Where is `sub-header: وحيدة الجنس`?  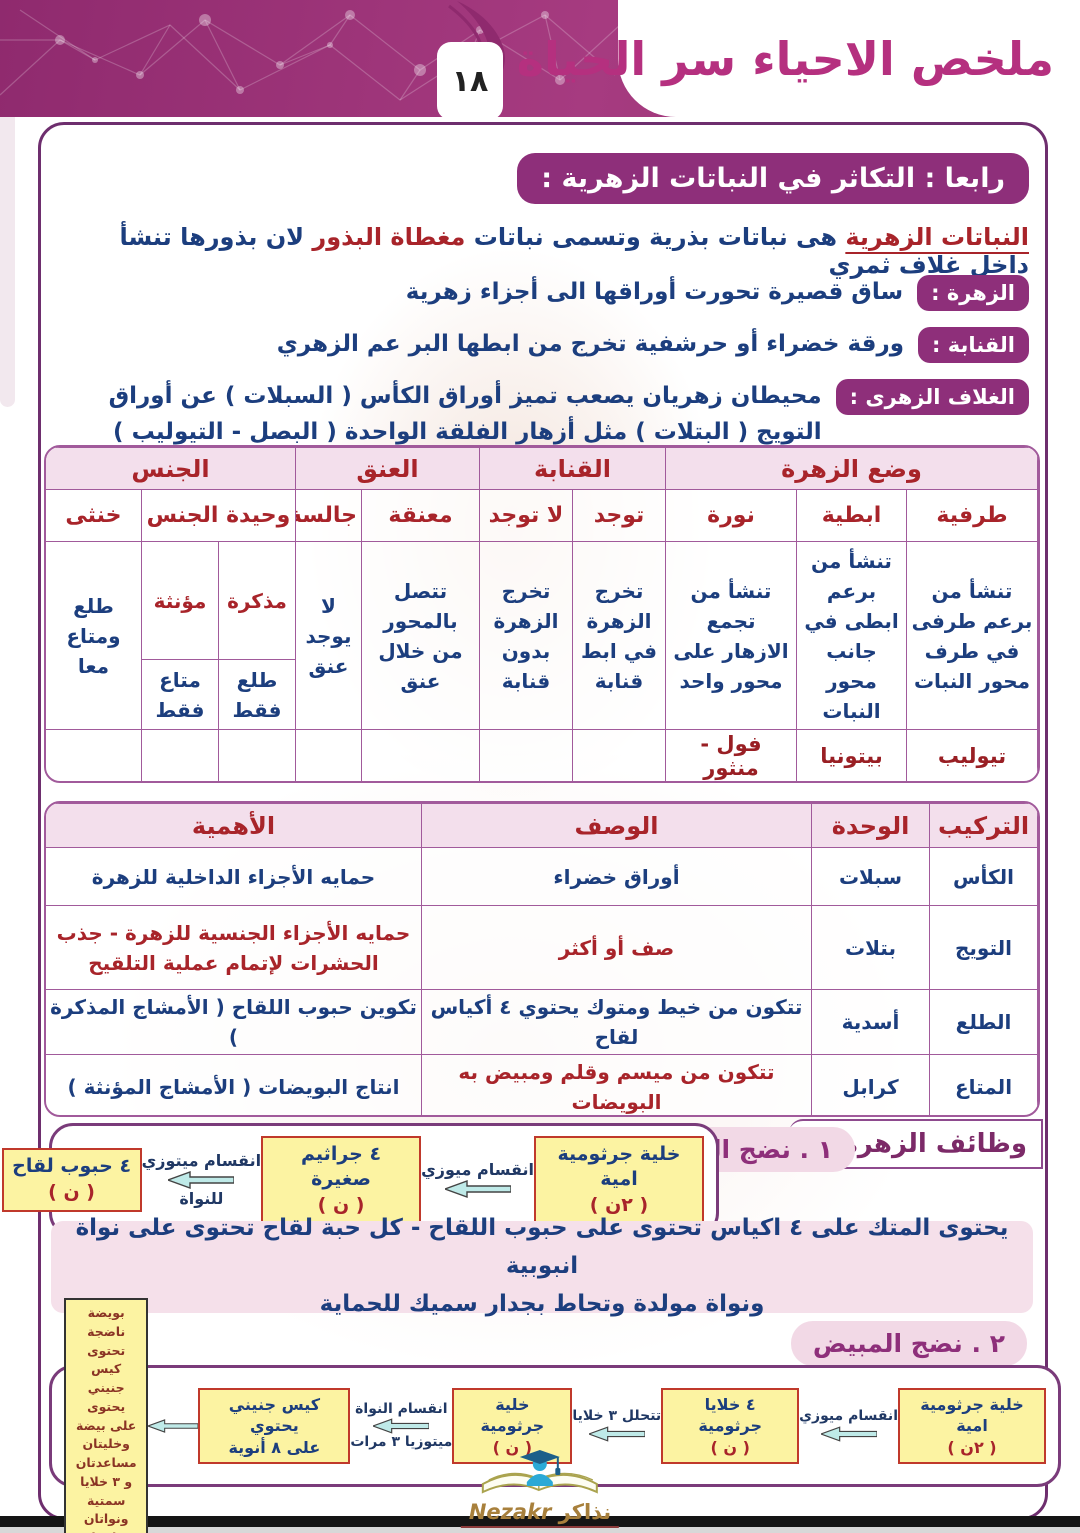
sub-header: وحيدة الجنس is located at coordinates (218, 515).